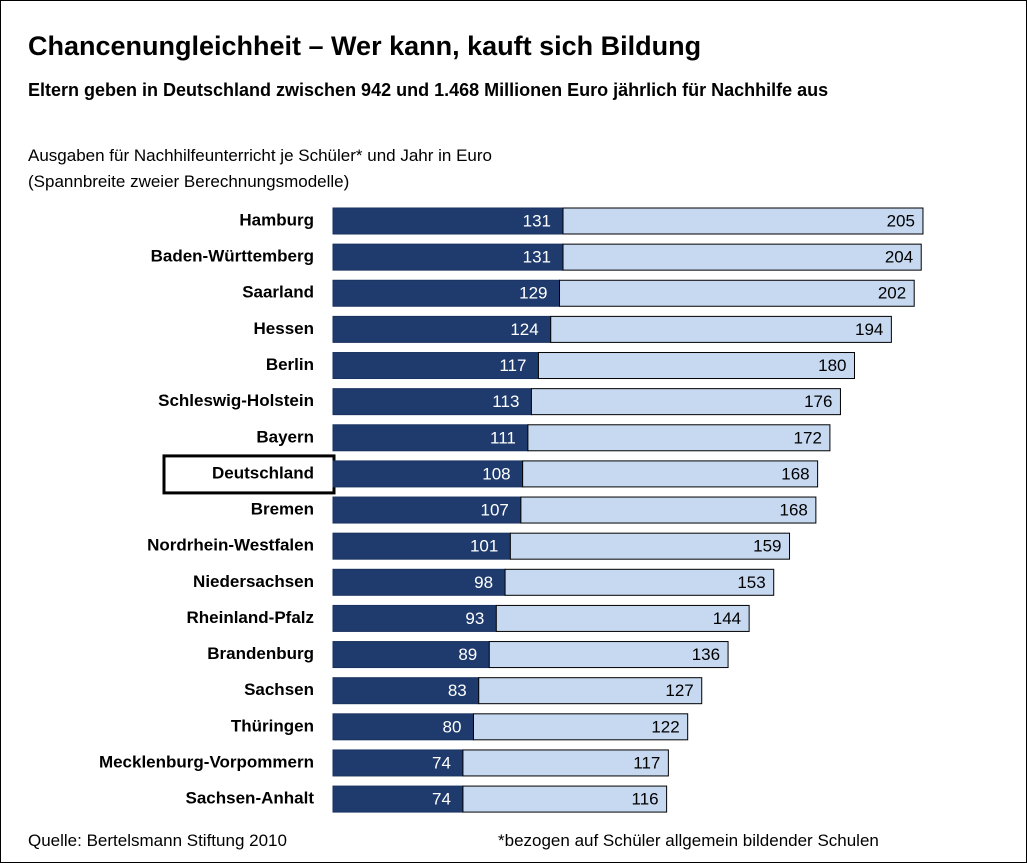 The image size is (1027, 863). I want to click on category-label: Sachsen-Anhalt, so click(250, 798).